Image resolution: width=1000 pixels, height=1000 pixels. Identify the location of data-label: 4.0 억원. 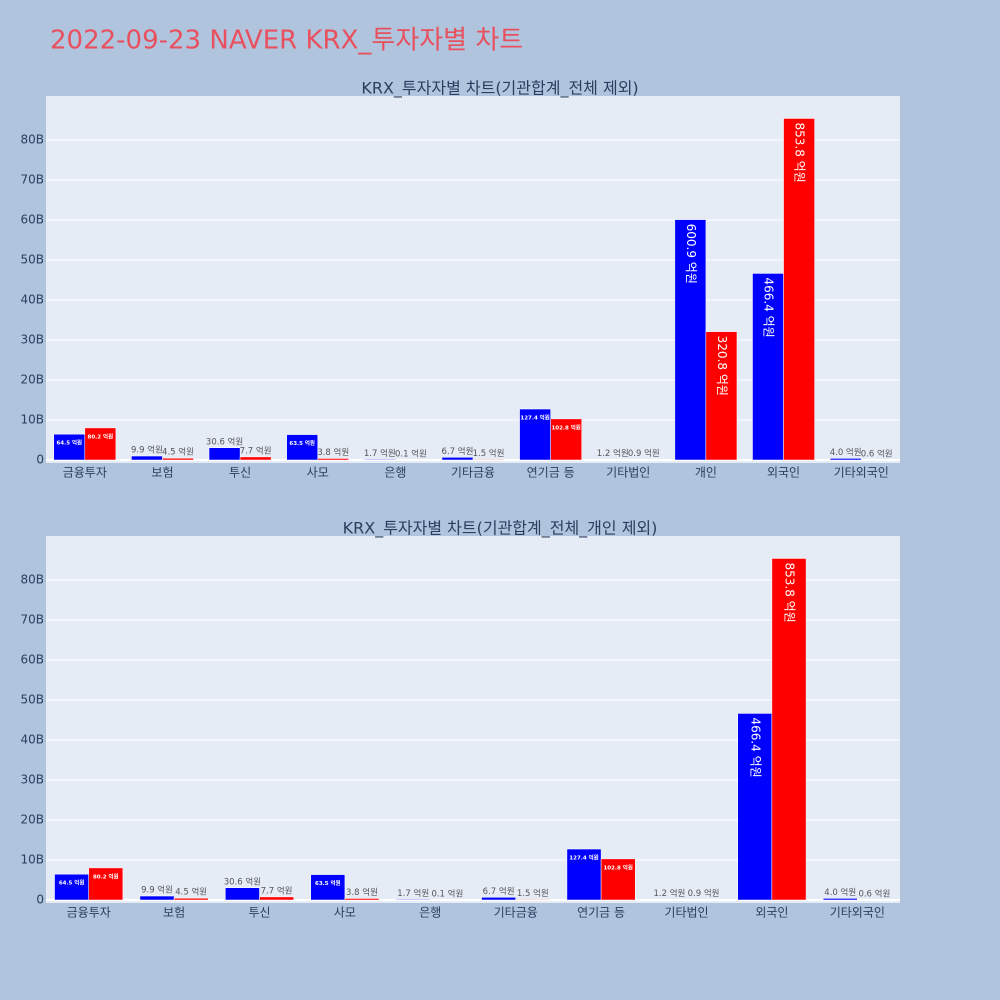
(846, 452).